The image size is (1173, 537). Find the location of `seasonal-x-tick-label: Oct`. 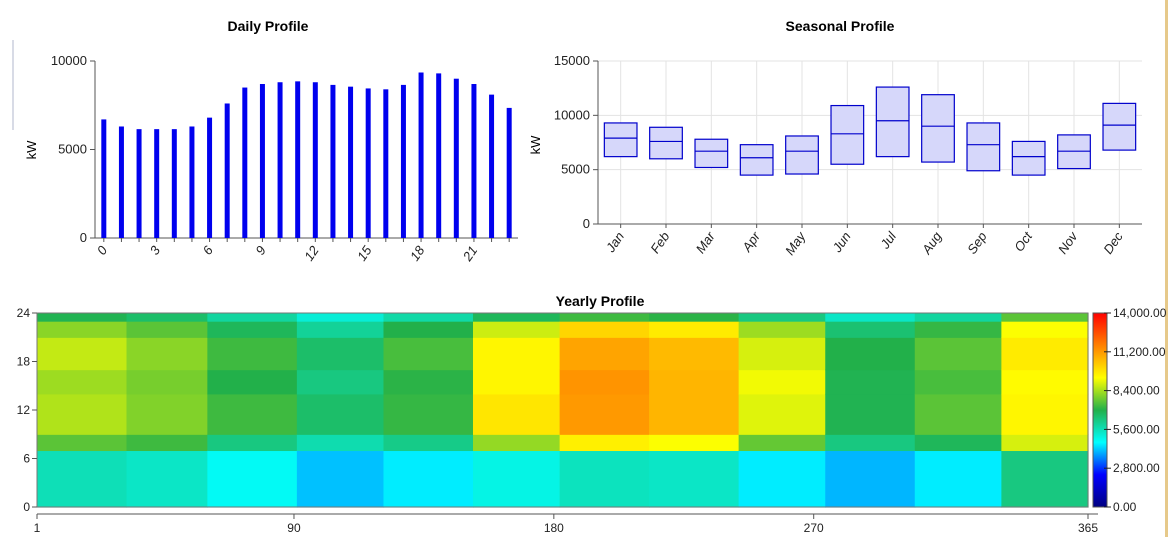

seasonal-x-tick-label: Oct is located at coordinates (1023, 241).